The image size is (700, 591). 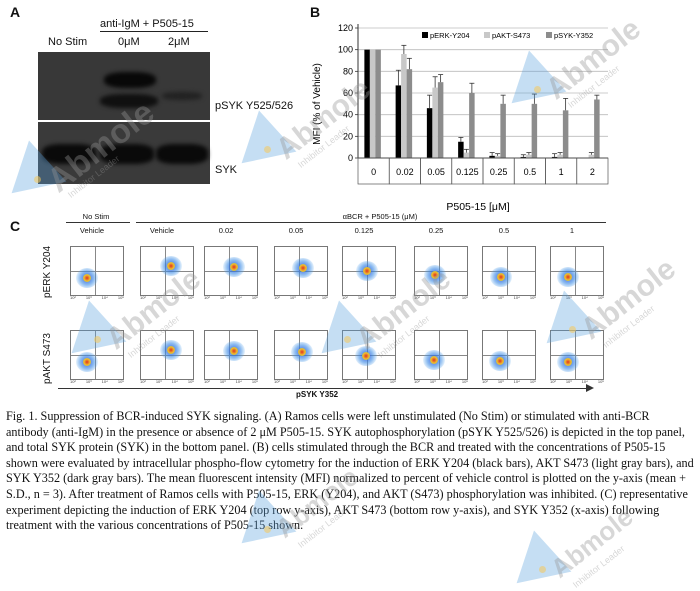 What do you see at coordinates (226, 170) in the screenshot?
I see `band-label-syk: SYK` at bounding box center [226, 170].